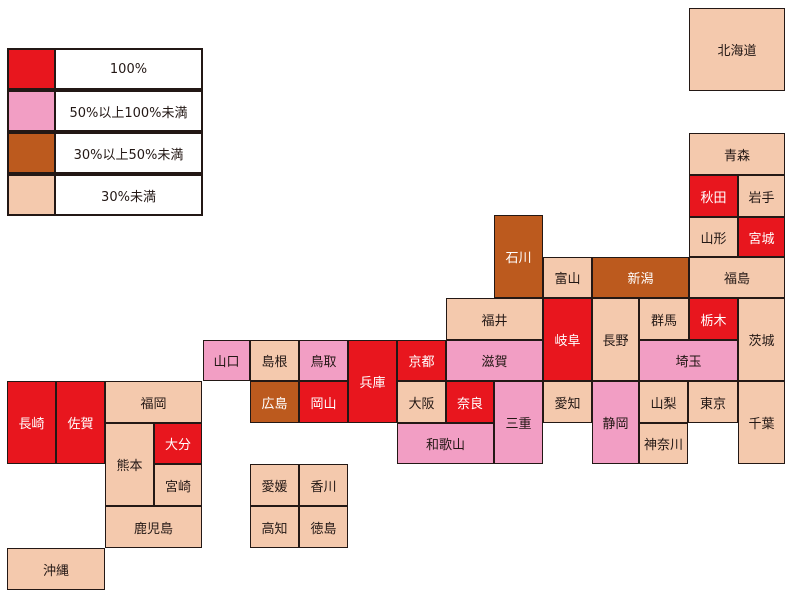  I want to click on prefecture-iwate: 岩手, so click(761, 196).